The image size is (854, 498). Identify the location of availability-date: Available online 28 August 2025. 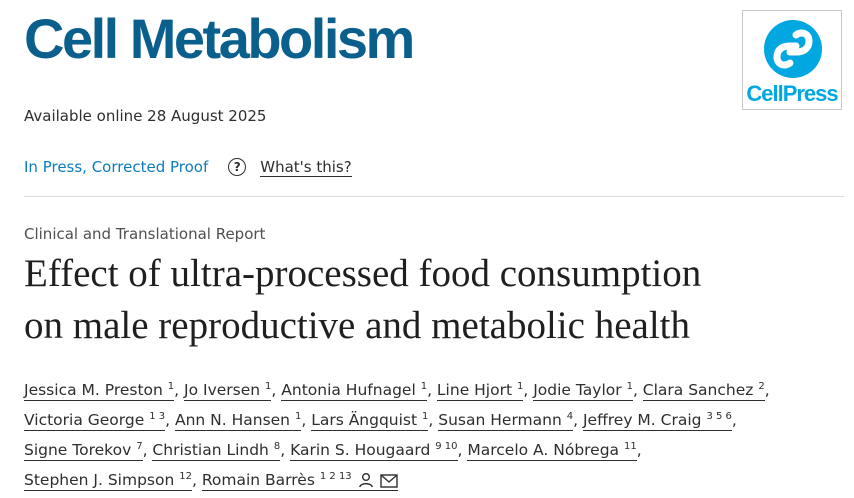
(145, 116).